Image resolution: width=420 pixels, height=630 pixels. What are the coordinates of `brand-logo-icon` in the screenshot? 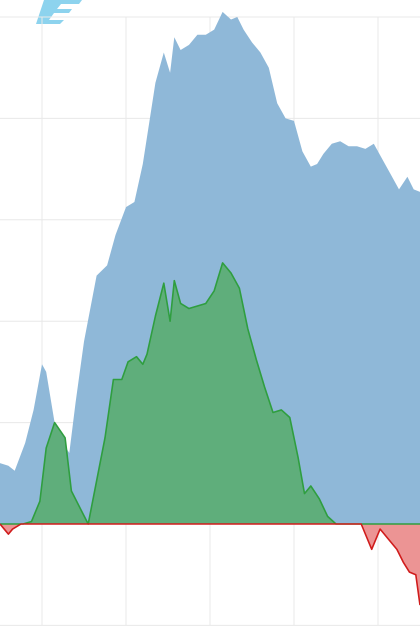 It's located at (45, 15).